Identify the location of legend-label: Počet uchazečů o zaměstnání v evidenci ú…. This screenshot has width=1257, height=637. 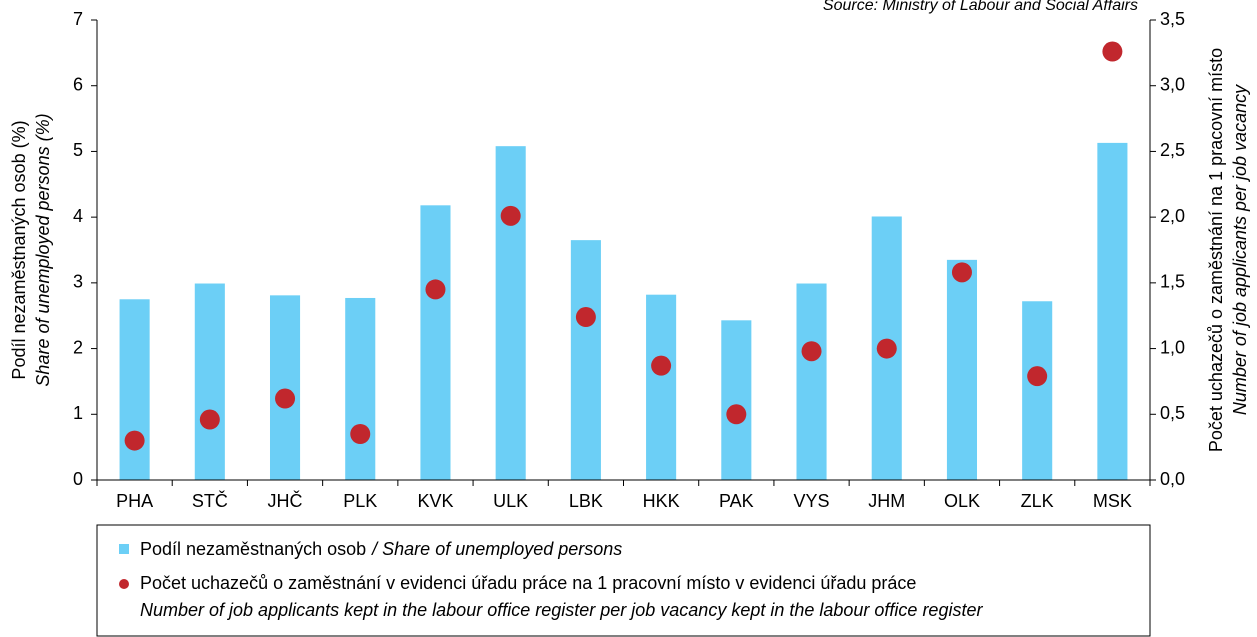
(528, 583).